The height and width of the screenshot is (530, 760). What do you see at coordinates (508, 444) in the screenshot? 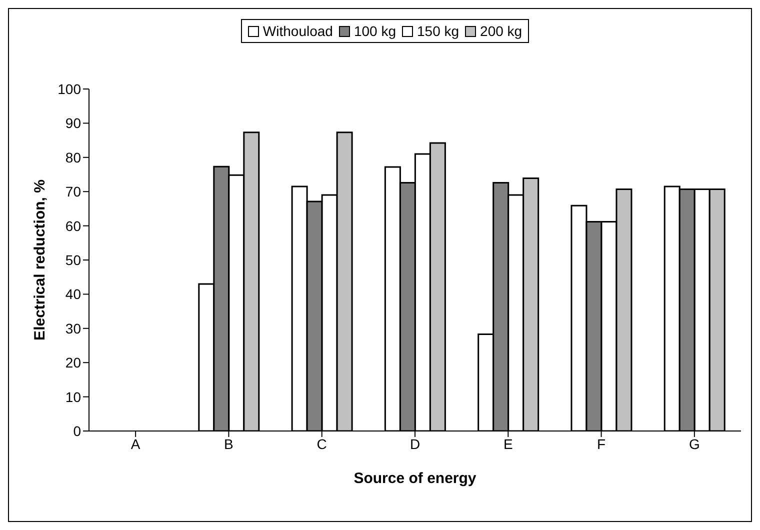
I see `x-tick-label: E` at bounding box center [508, 444].